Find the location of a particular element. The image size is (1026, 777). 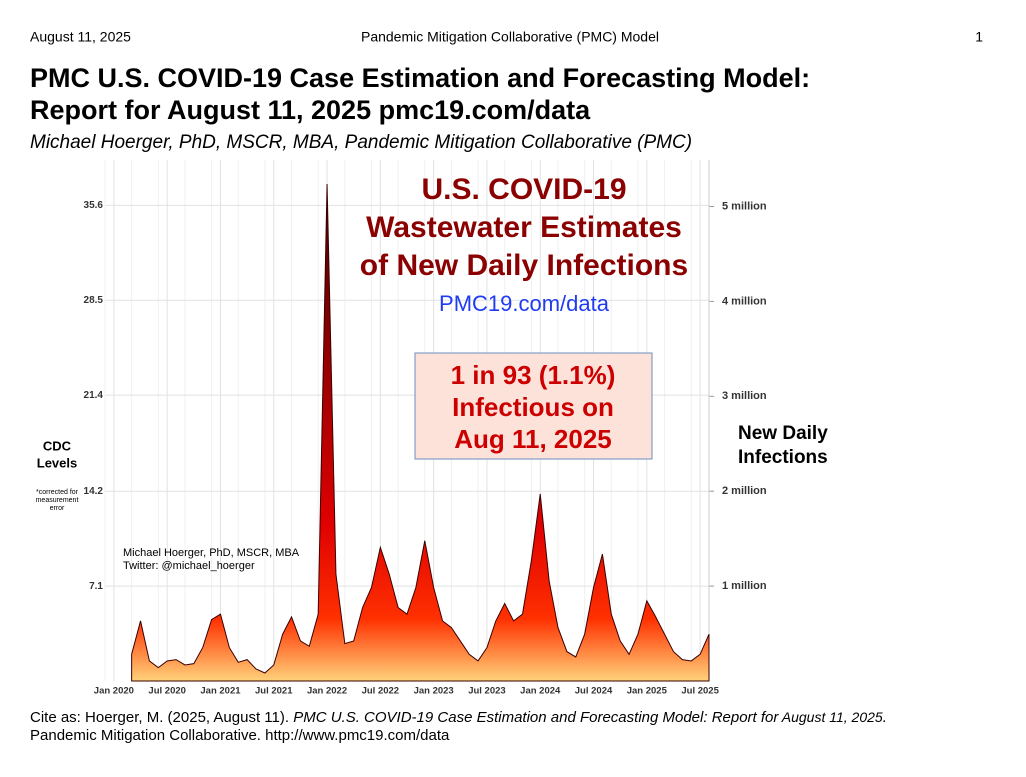

citation-part: . is located at coordinates (885, 717).